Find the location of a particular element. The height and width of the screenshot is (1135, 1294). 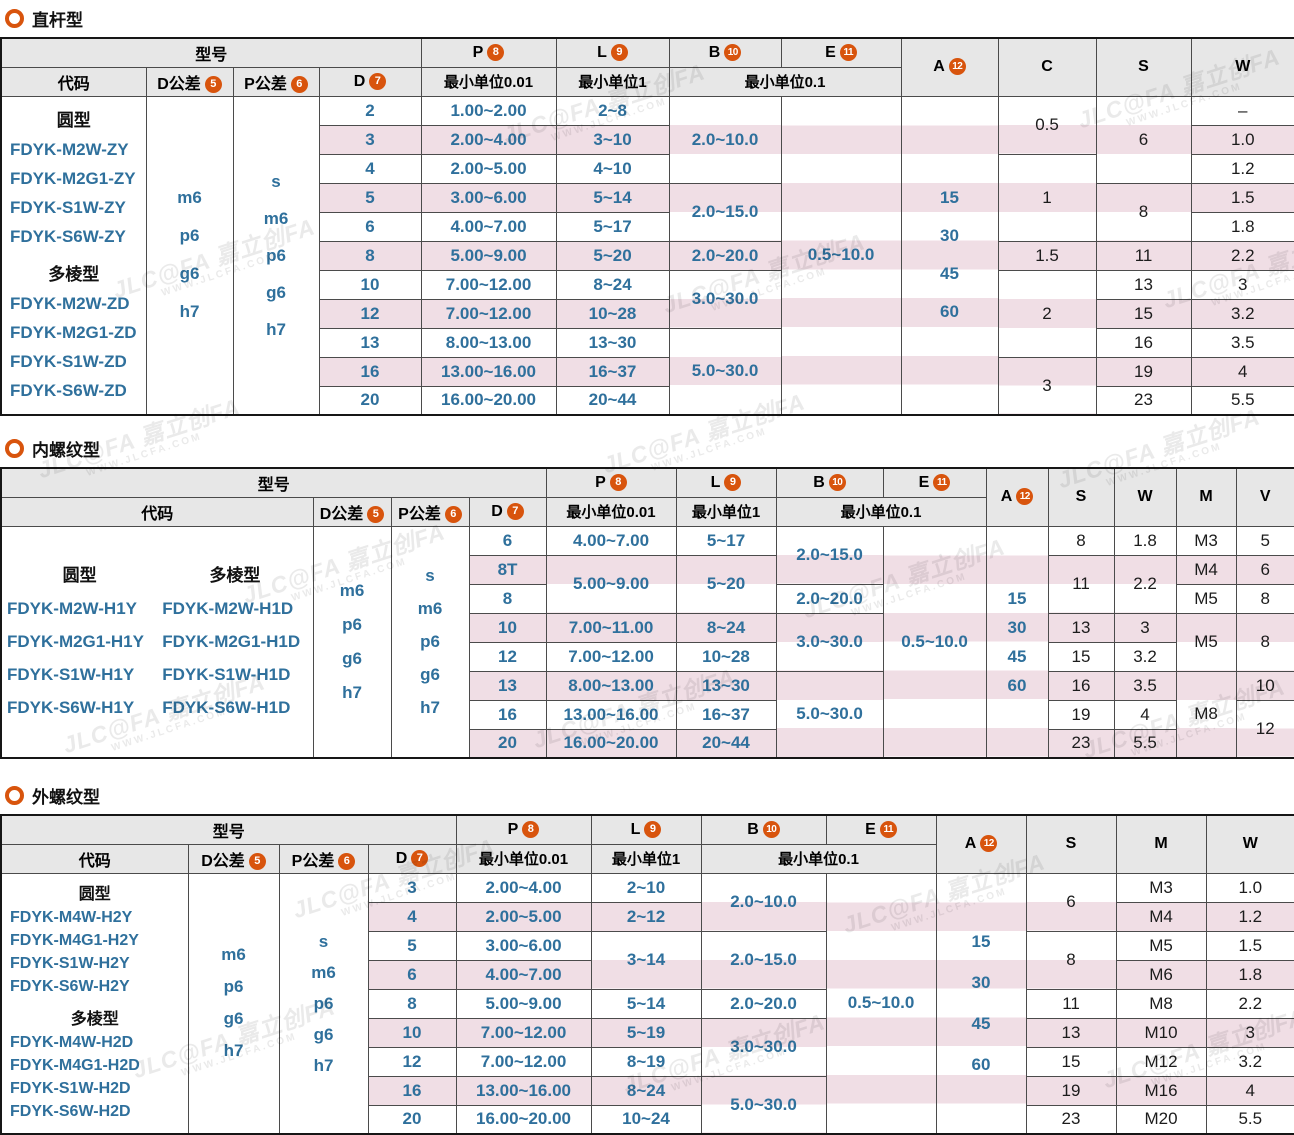

table-row: 16 13.00~16.00 8~24 5.0~30.0 19 M16 4 is located at coordinates (647, 1105).